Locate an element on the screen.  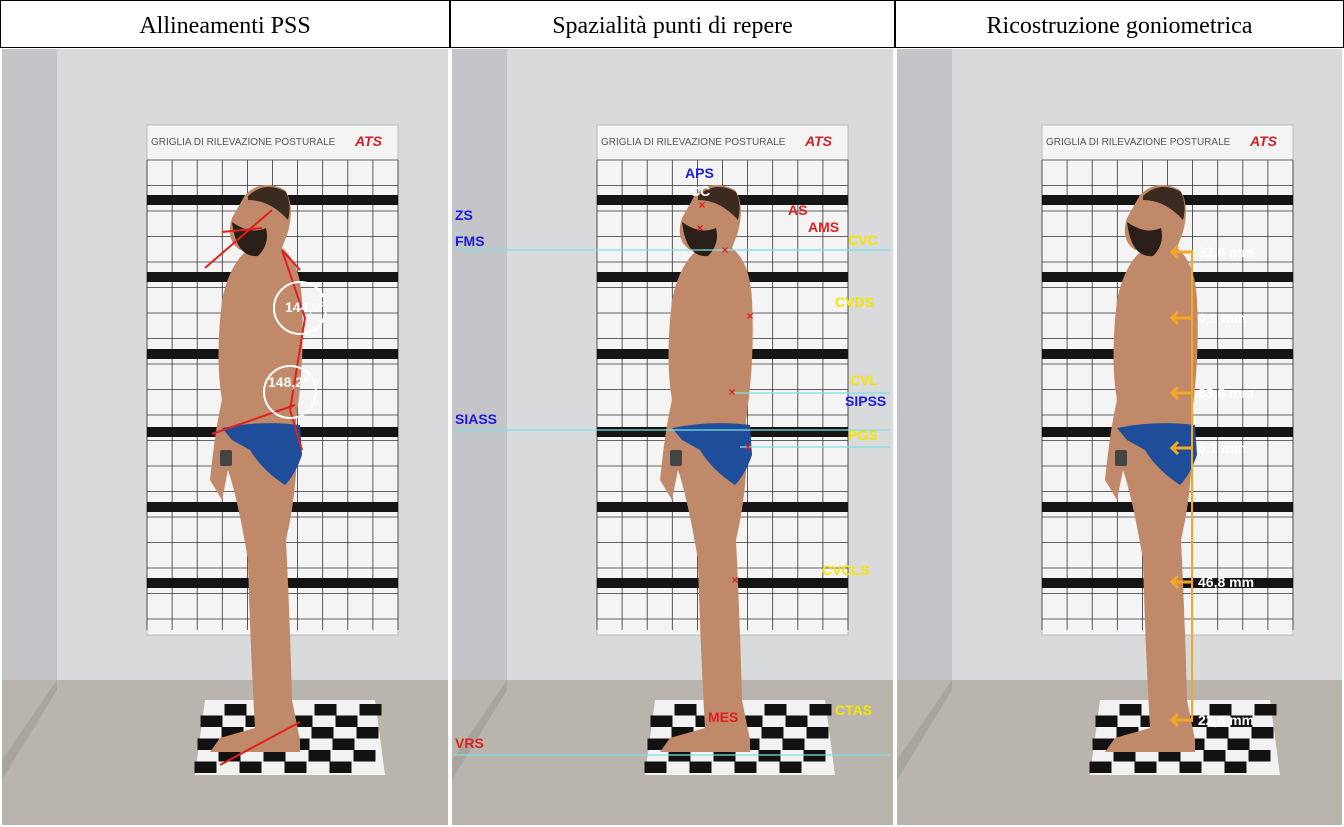
offset-label: 0,0 mm is located at coordinates (1222, 318).